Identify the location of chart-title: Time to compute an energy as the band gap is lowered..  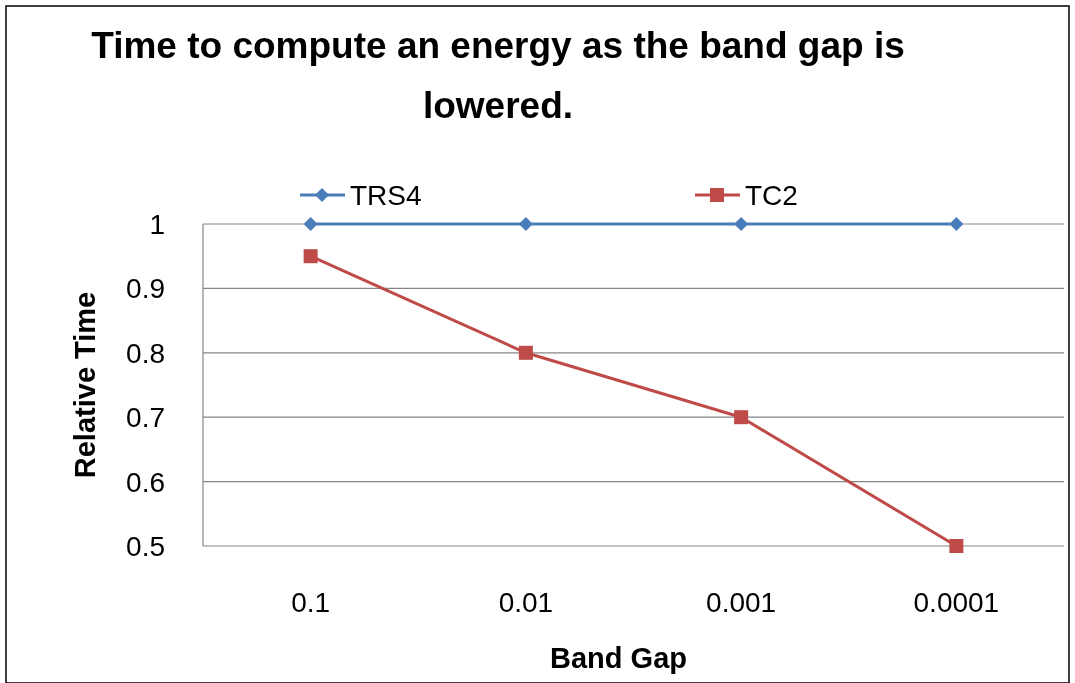
(498, 75).